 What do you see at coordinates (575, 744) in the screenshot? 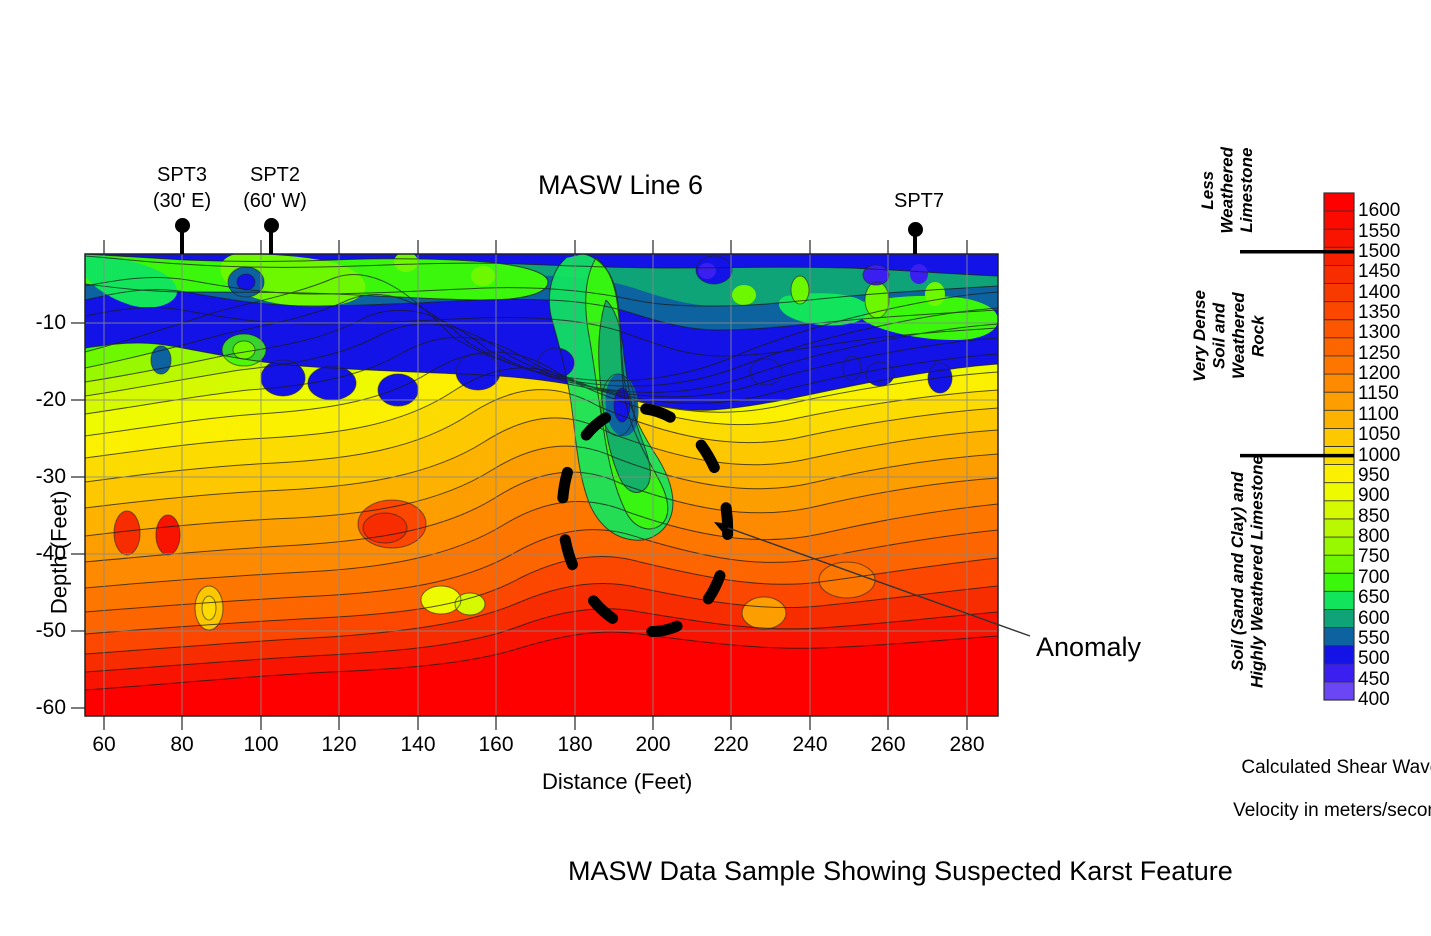
I see `x-tick-180: 180` at bounding box center [575, 744].